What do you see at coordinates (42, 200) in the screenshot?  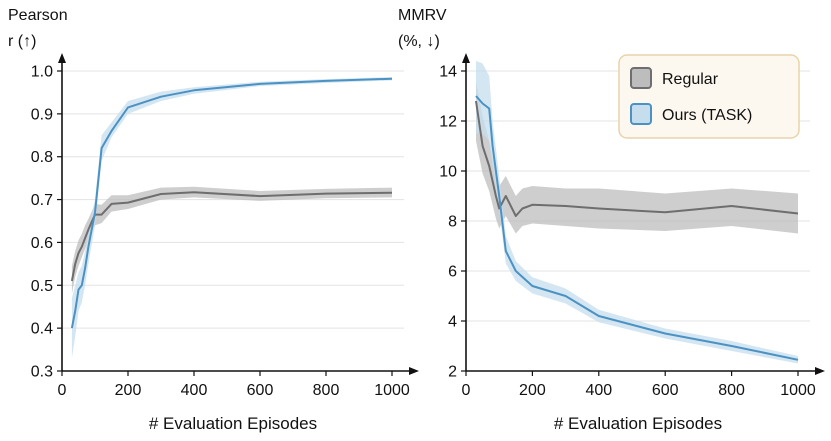 I see `y-tick-label: 0.7` at bounding box center [42, 200].